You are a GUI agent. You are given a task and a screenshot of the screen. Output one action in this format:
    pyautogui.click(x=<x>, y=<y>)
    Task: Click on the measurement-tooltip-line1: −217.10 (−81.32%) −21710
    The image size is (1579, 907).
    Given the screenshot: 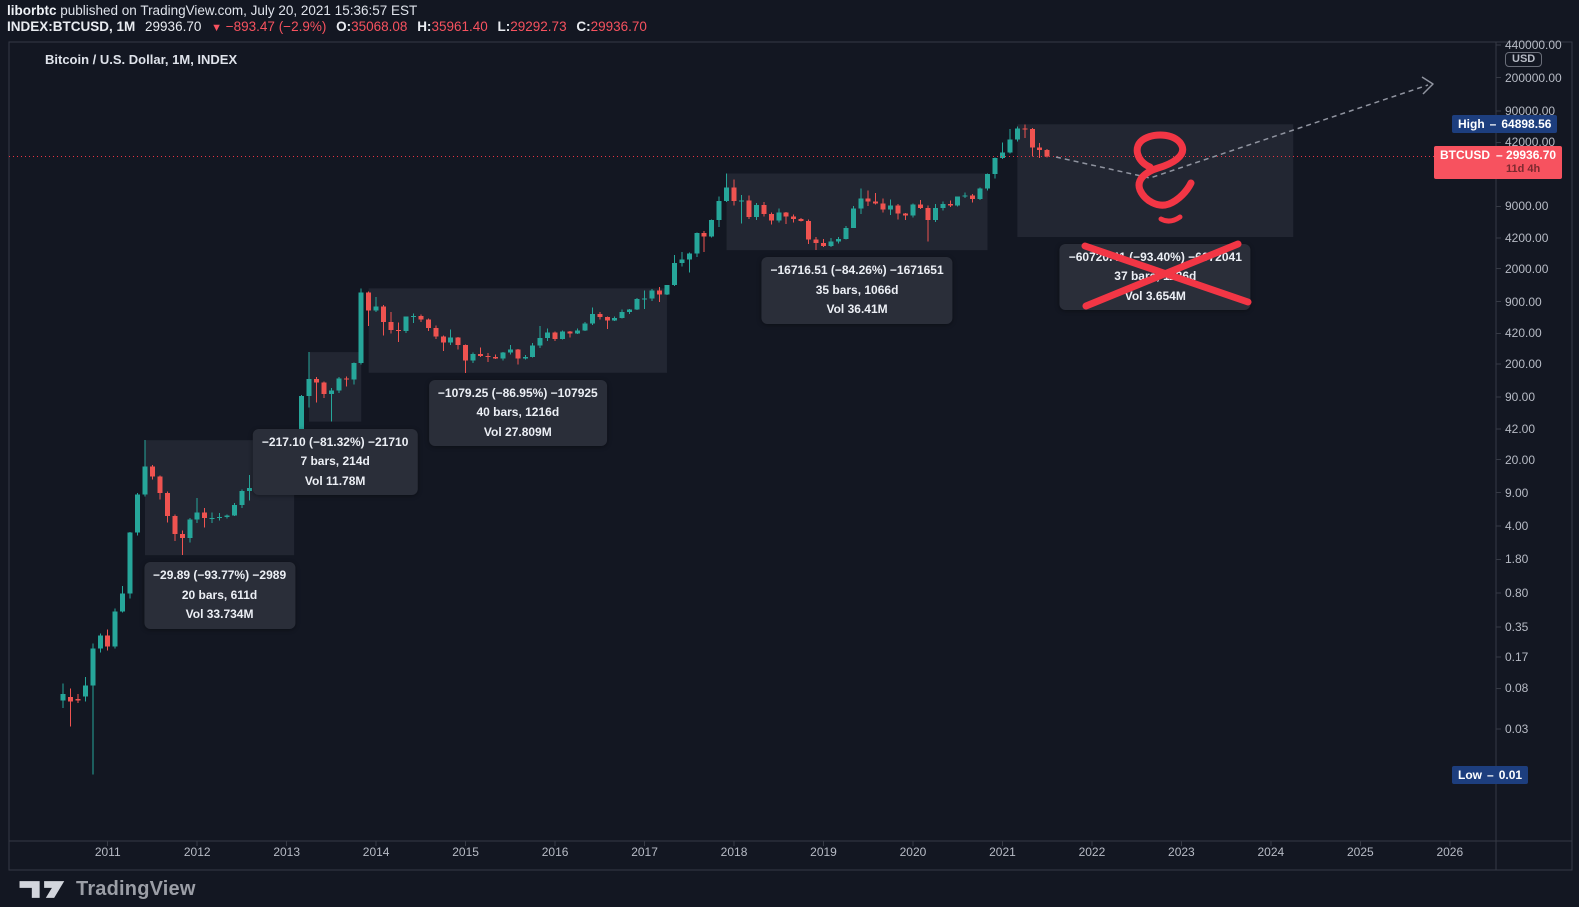 What is the action you would take?
    pyautogui.click(x=335, y=441)
    